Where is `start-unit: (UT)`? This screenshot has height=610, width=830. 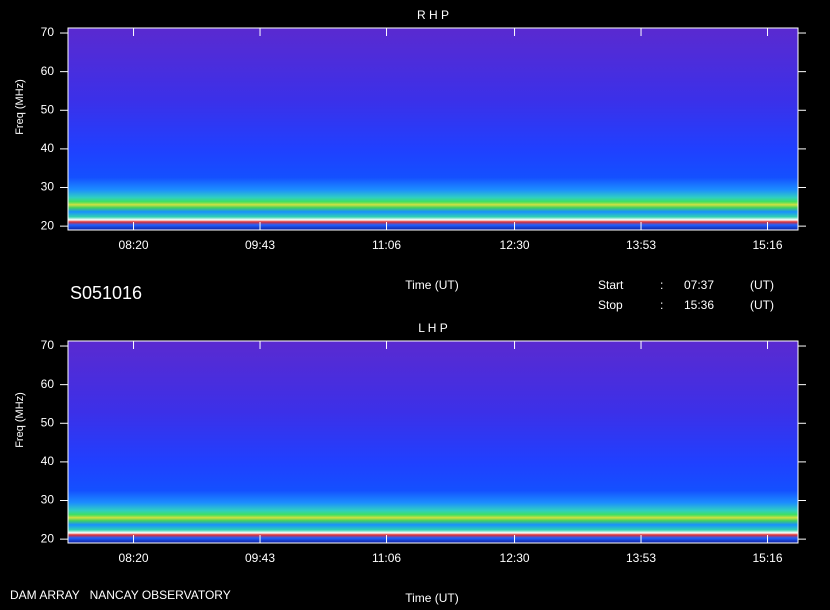
start-unit: (UT) is located at coordinates (762, 285).